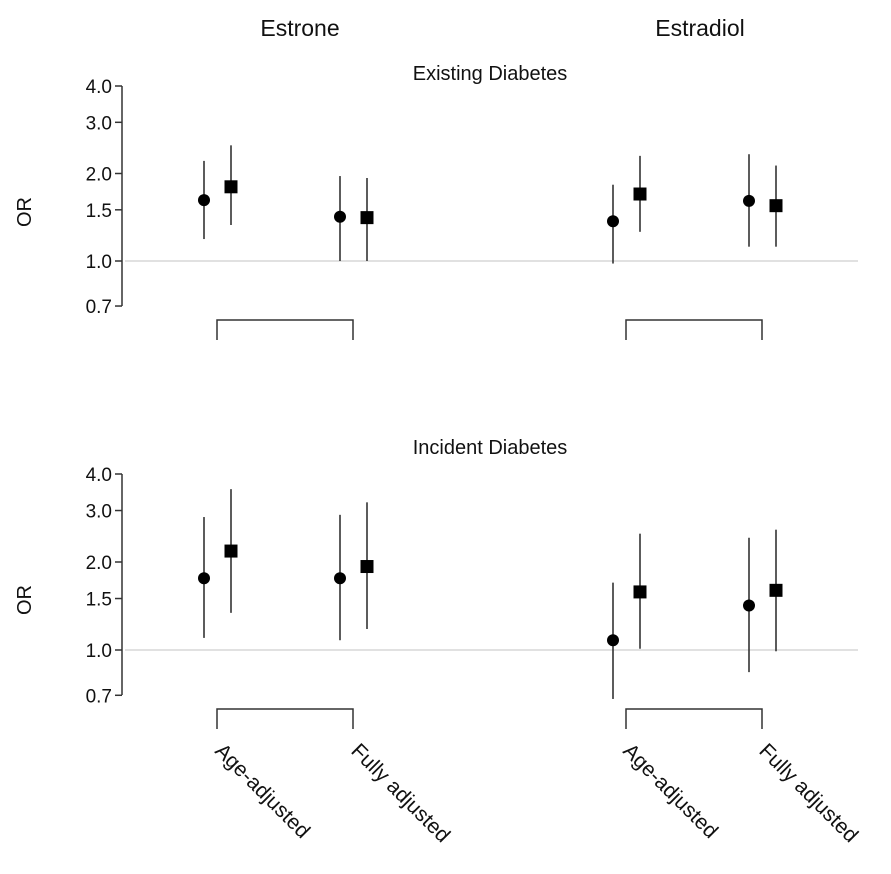 The image size is (891, 874). What do you see at coordinates (490, 74) in the screenshot?
I see `panel-title: Existing Diabetes` at bounding box center [490, 74].